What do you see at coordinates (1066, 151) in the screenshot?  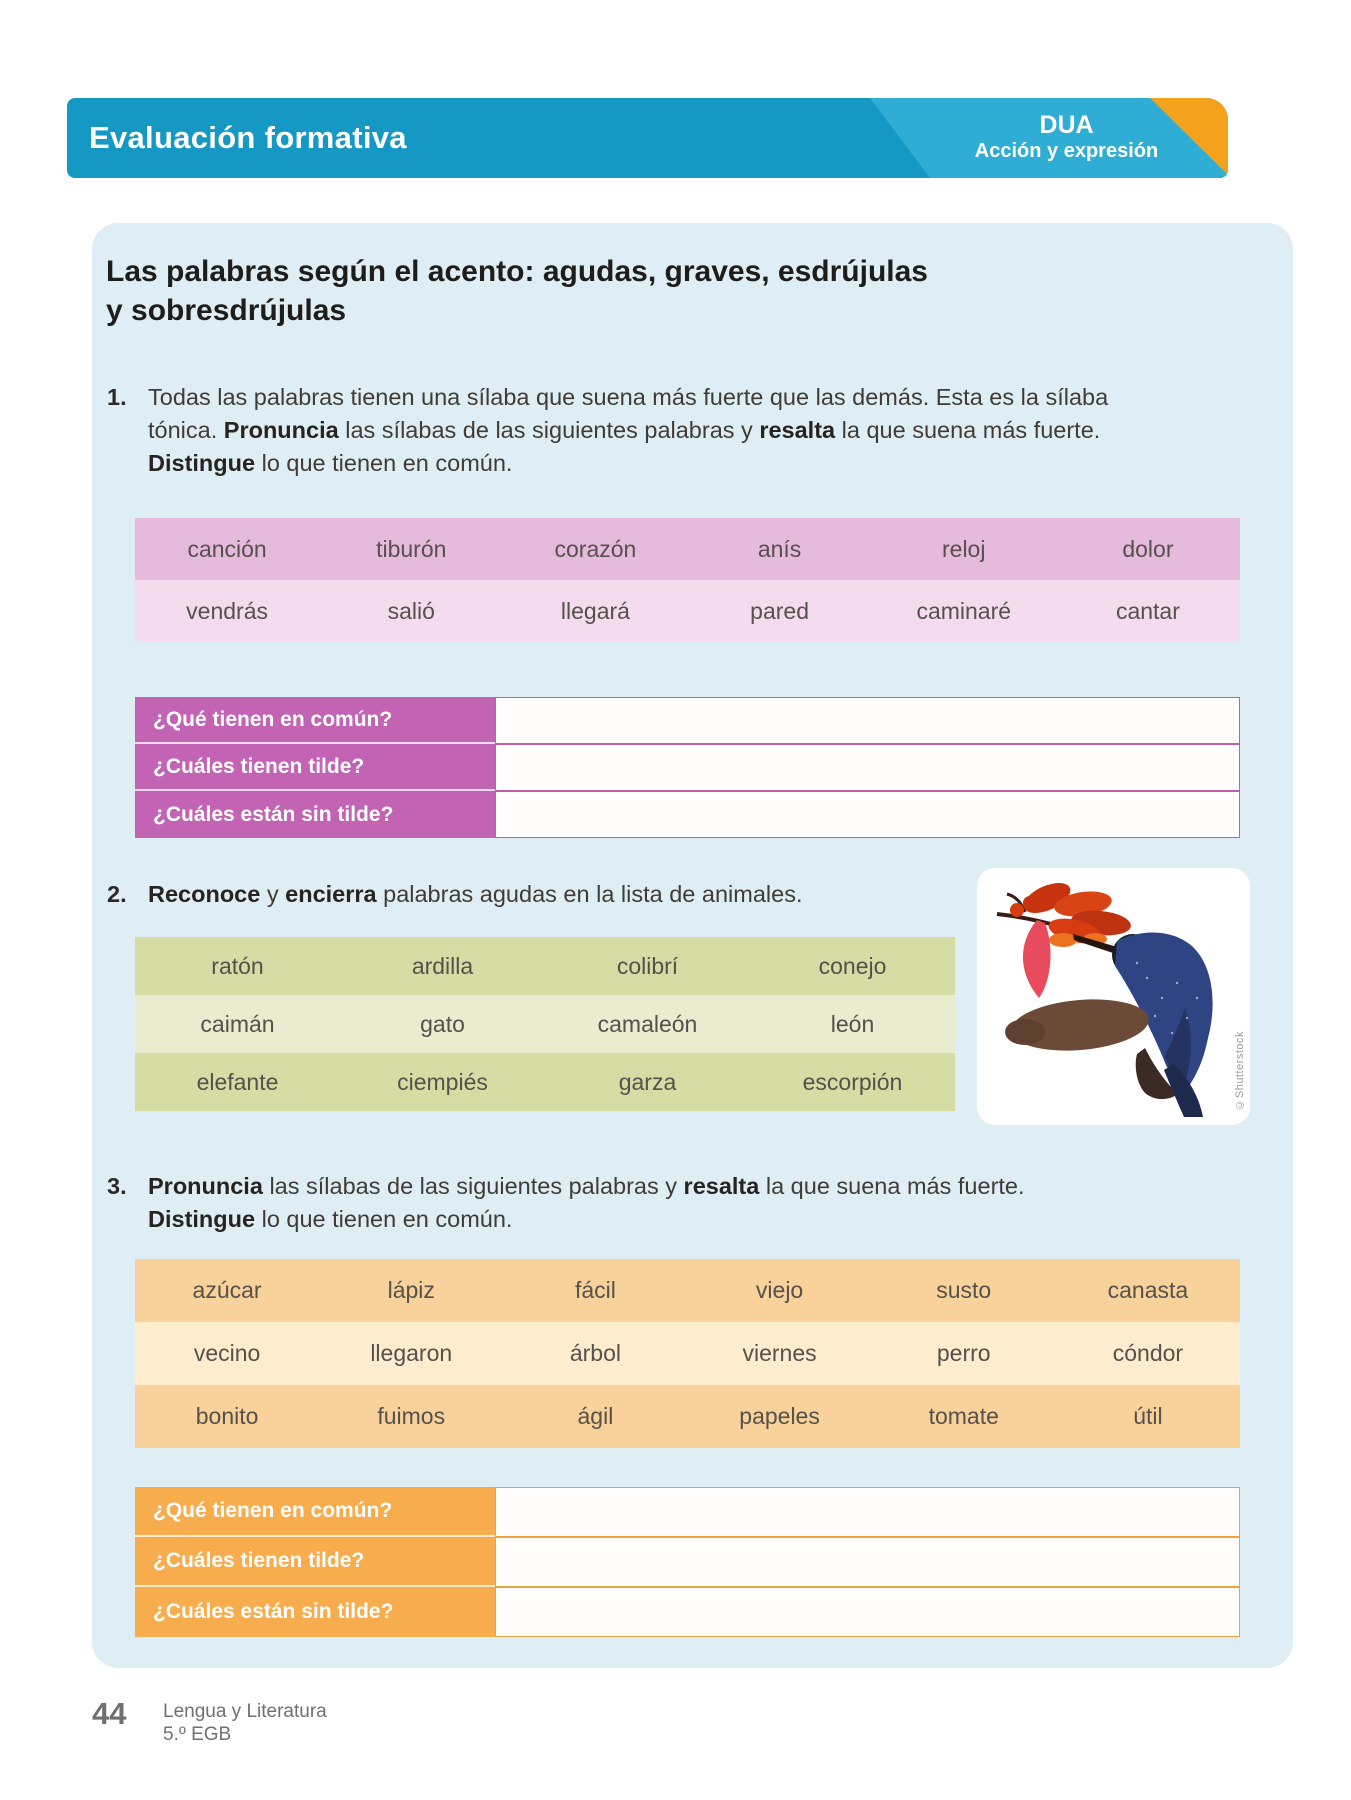 I see `dua-sublabel: Acción y expresión` at bounding box center [1066, 151].